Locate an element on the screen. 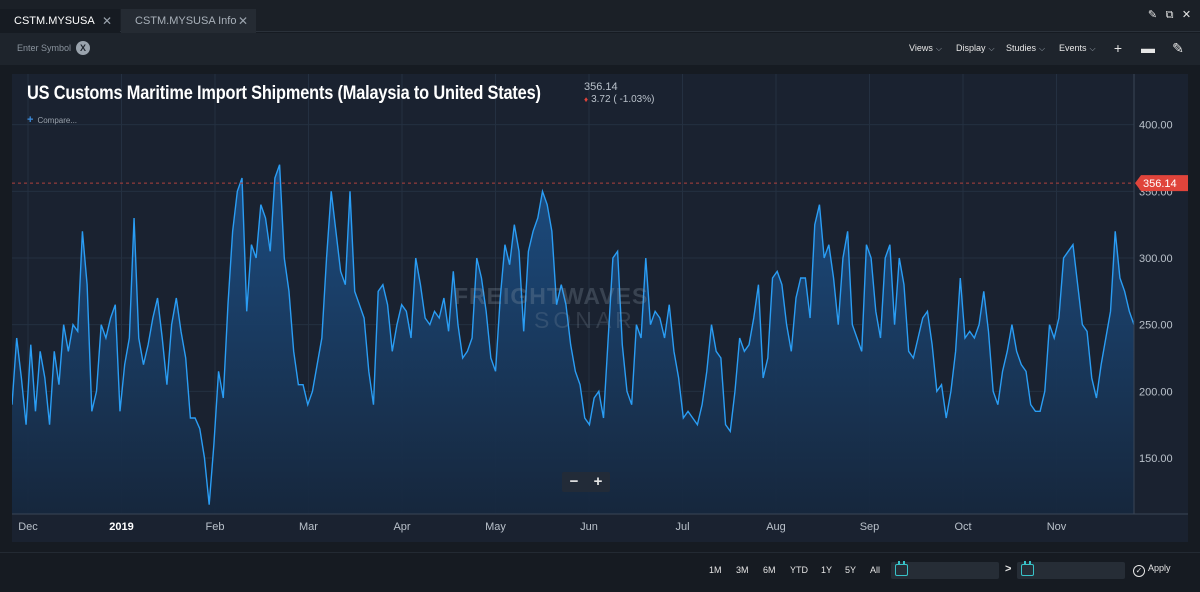  start-date-field is located at coordinates (945, 570).